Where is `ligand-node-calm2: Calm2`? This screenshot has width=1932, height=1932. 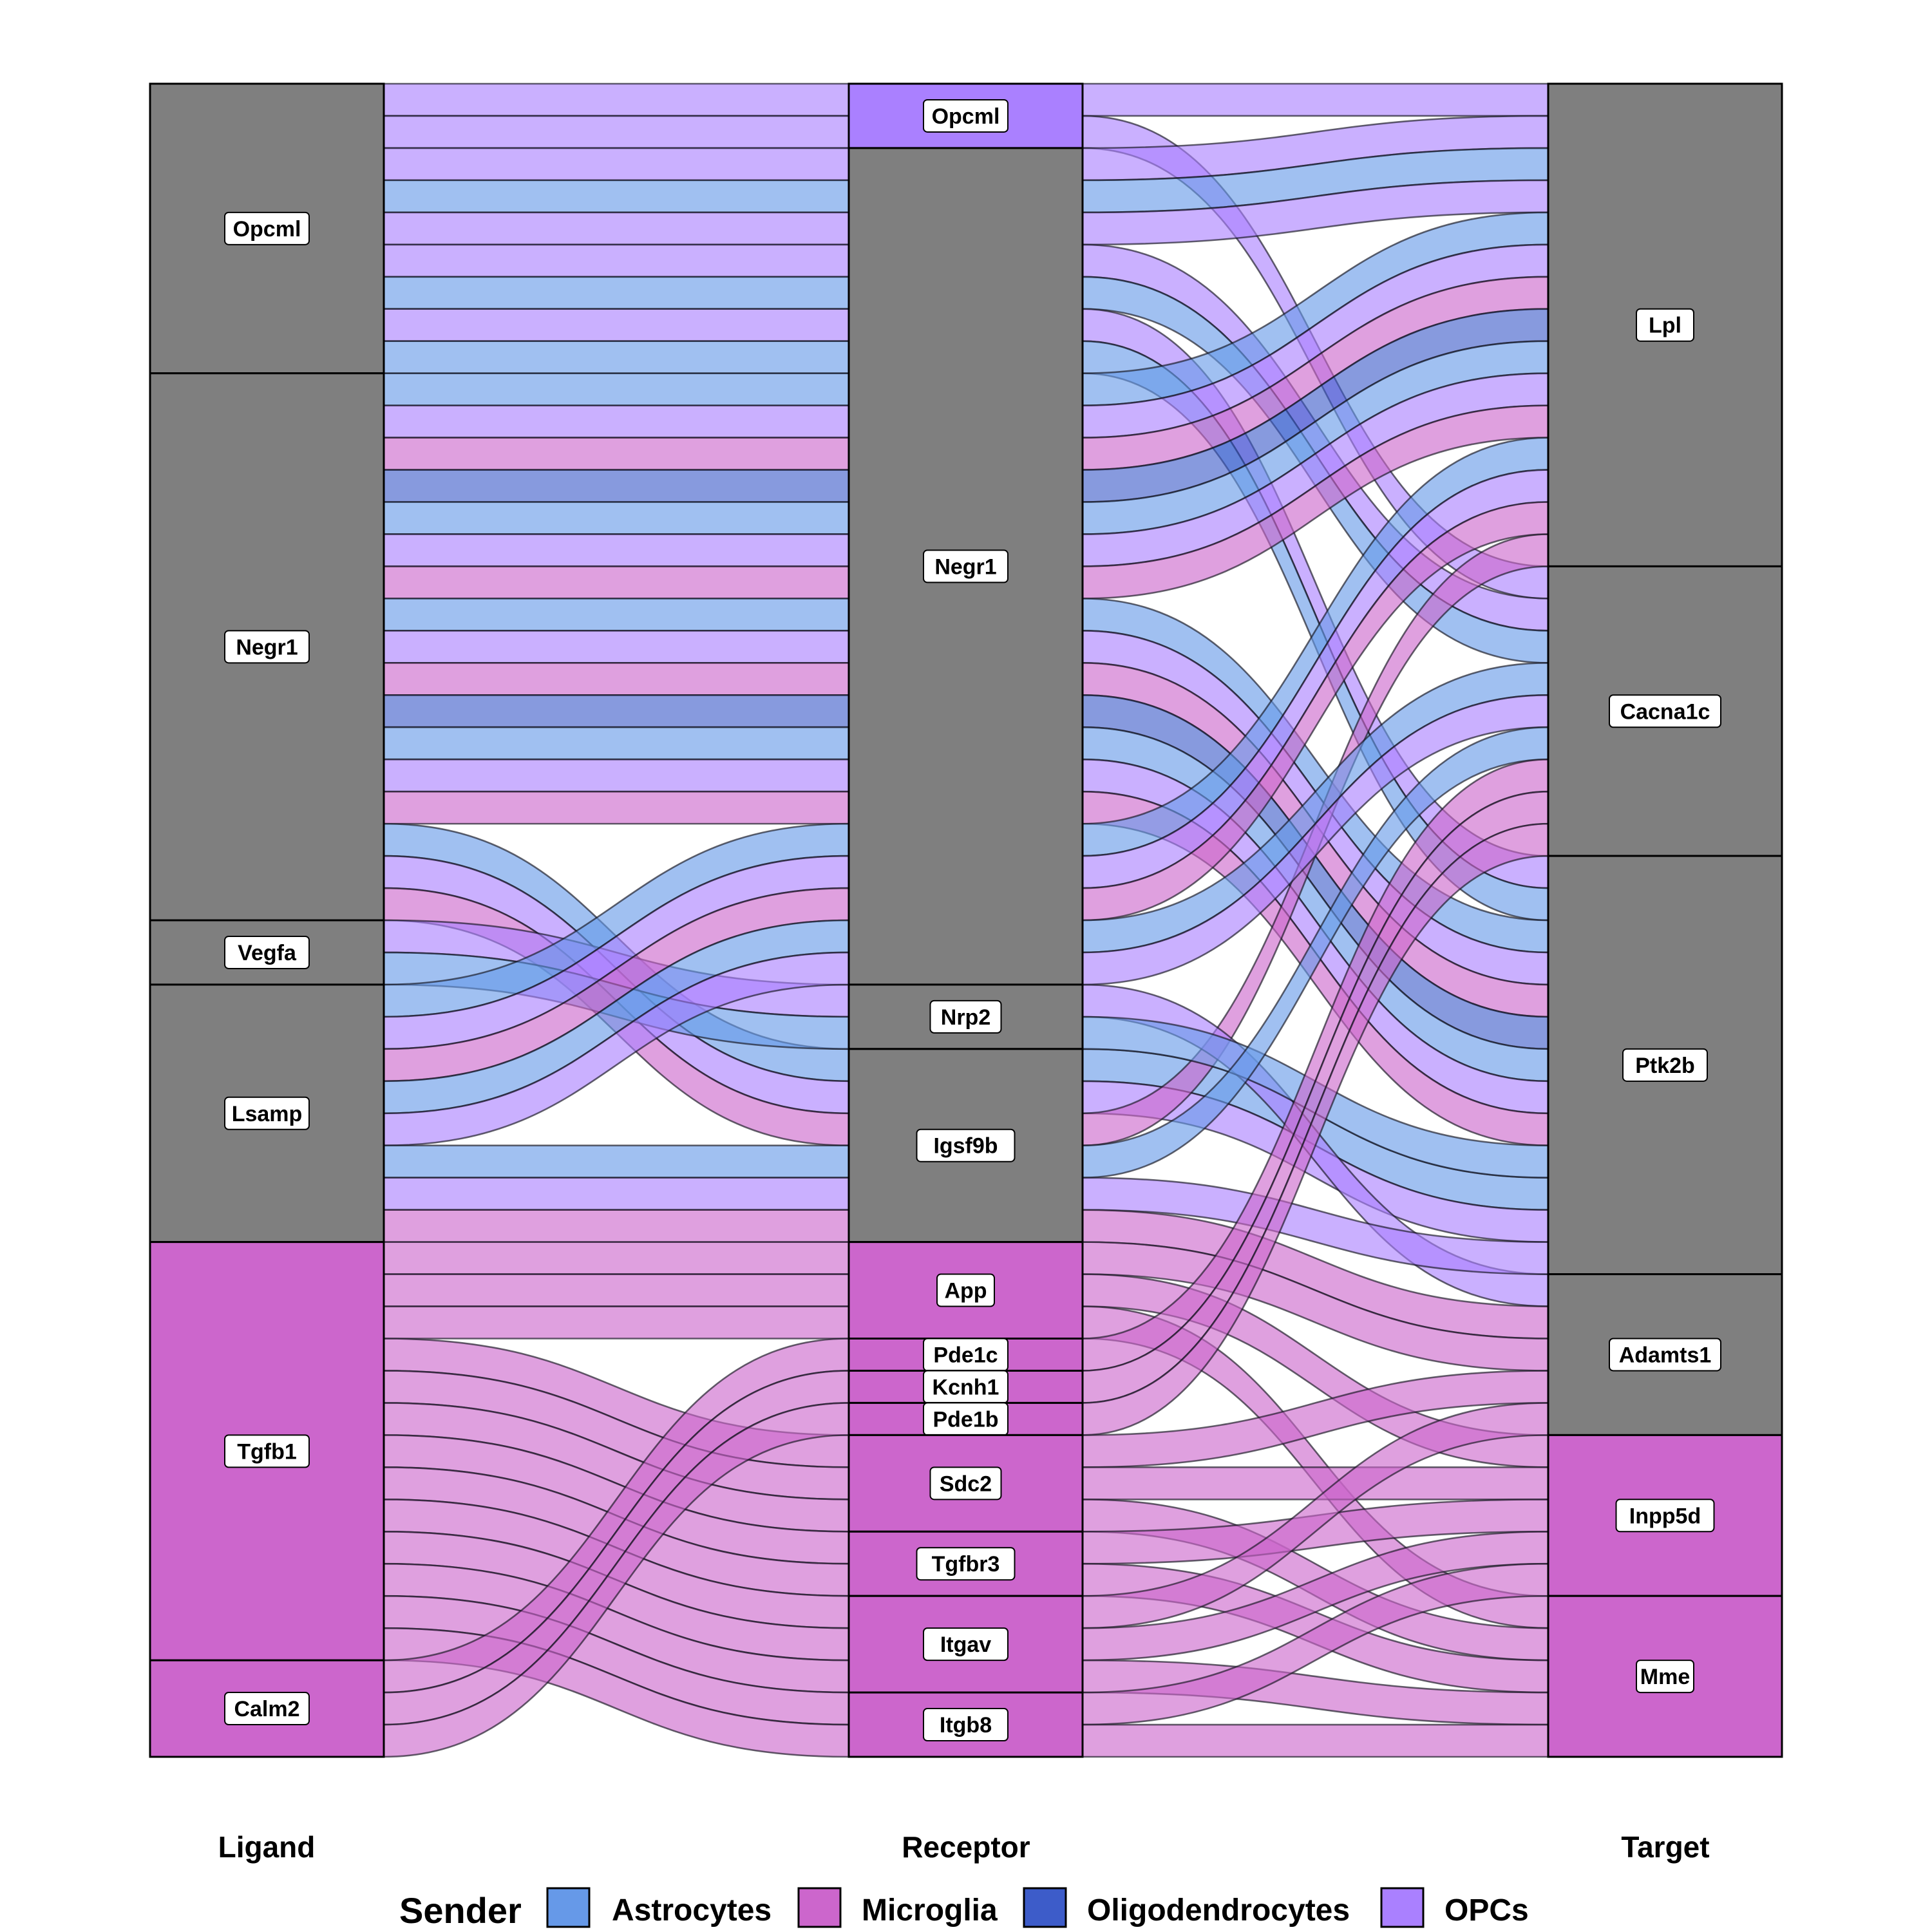 ligand-node-calm2: Calm2 is located at coordinates (267, 1708).